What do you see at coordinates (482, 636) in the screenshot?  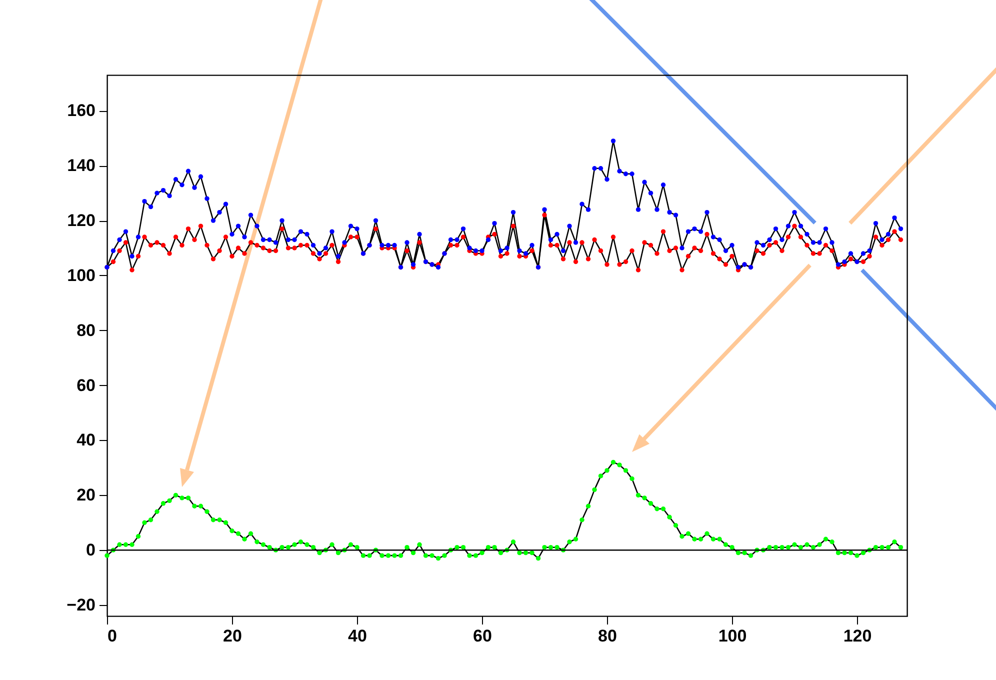 I see `x-tick-label: 60` at bounding box center [482, 636].